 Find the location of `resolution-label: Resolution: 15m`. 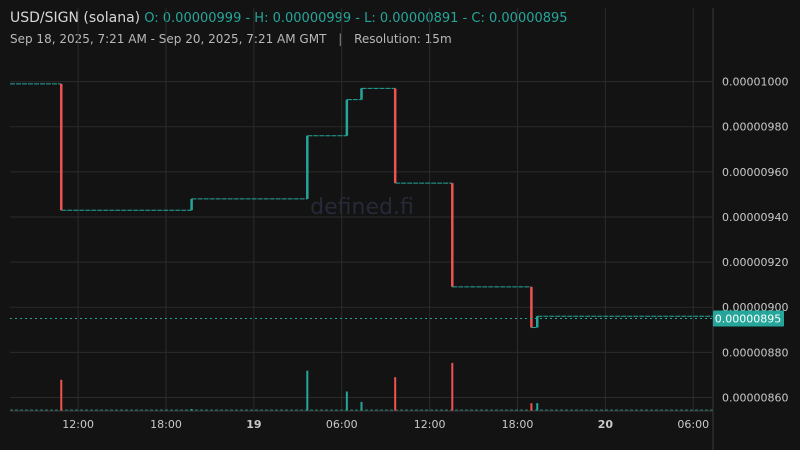

resolution-label: Resolution: 15m is located at coordinates (403, 39).